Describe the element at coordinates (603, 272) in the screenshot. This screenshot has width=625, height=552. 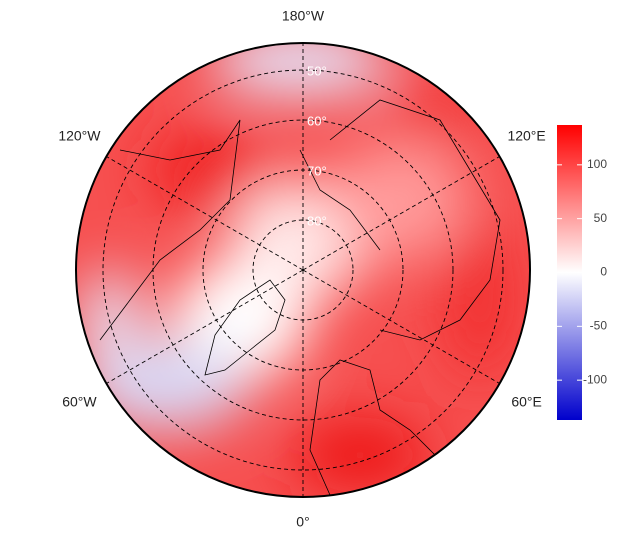
I see `colorbar-tick-label: 0` at that location.